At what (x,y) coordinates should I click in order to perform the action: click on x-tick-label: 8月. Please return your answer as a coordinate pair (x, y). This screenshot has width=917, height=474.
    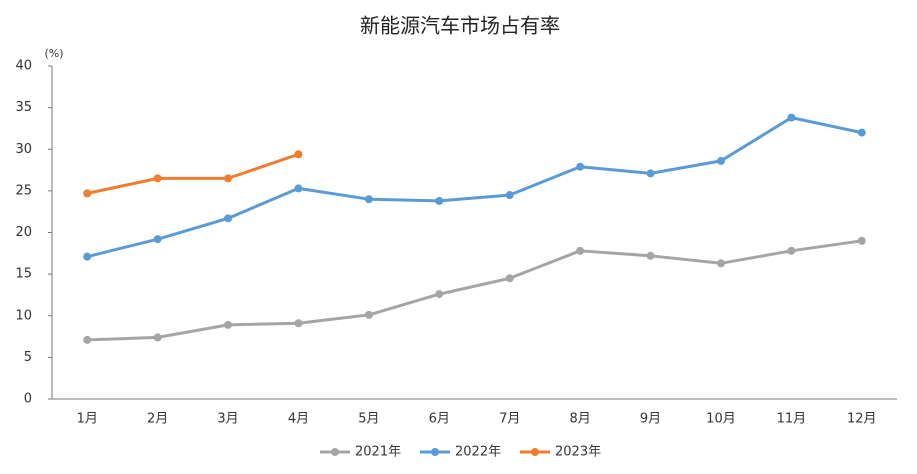
    Looking at the image, I should click on (579, 419).